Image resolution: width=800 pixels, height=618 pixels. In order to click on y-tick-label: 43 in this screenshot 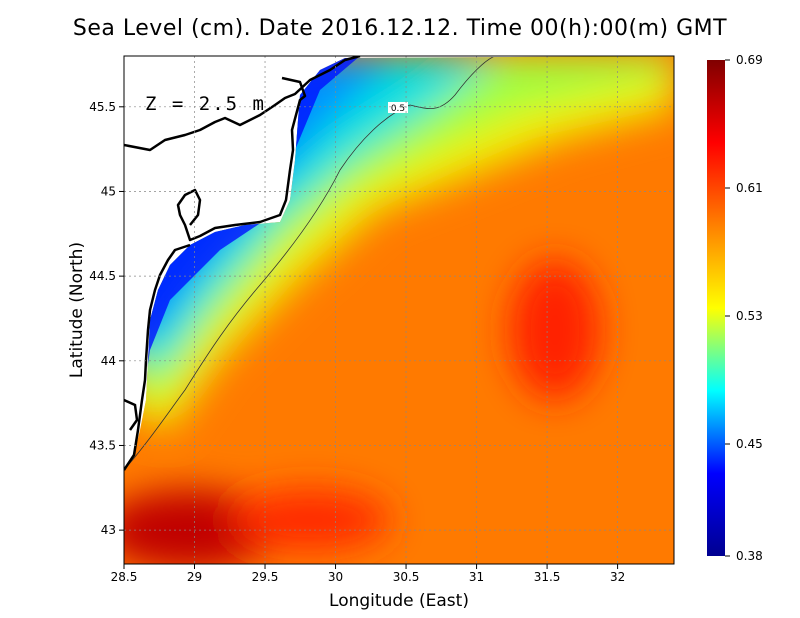, I will do `click(108, 530)`.